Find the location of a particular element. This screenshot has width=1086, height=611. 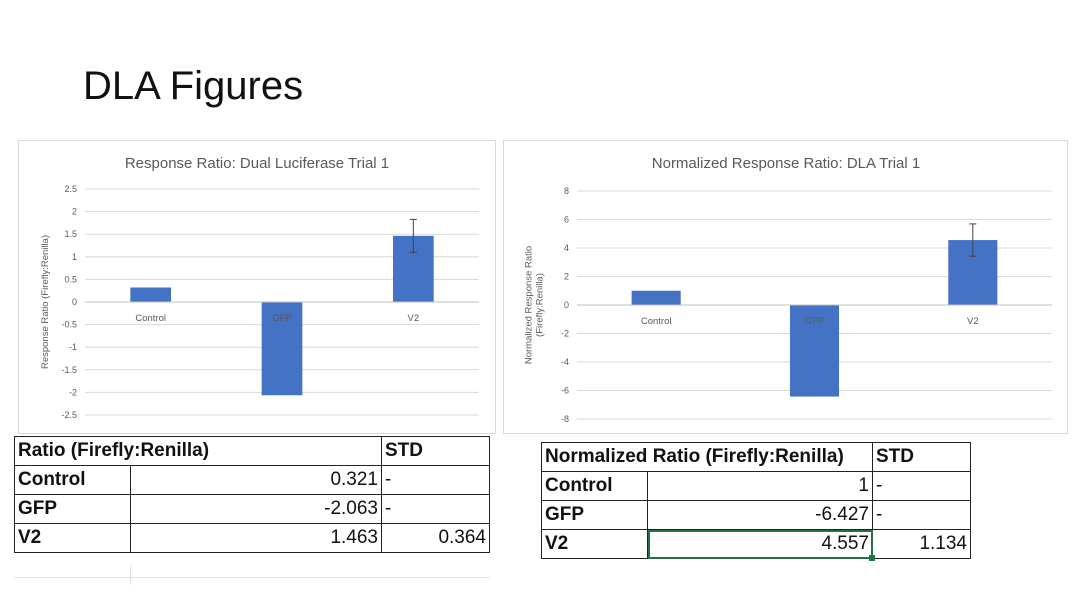

y-tick-label: 0.5 is located at coordinates (70, 279).